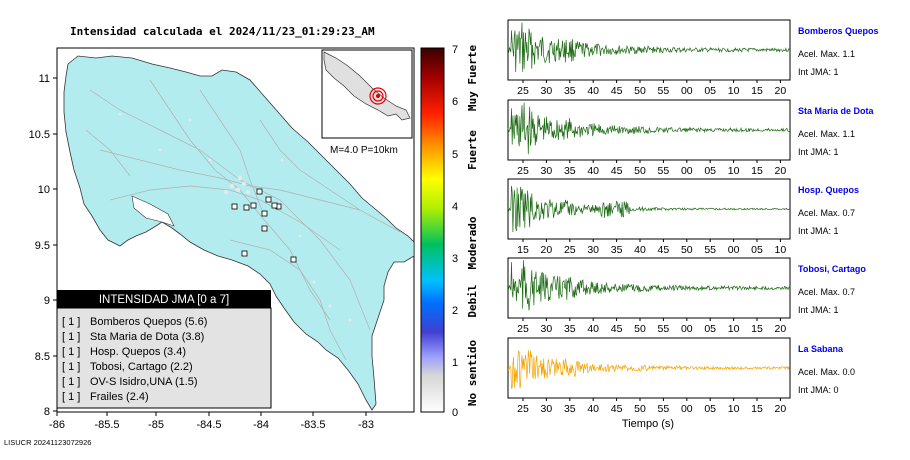 This screenshot has height=460, width=910. I want to click on lon-tick: -83, so click(366, 425).